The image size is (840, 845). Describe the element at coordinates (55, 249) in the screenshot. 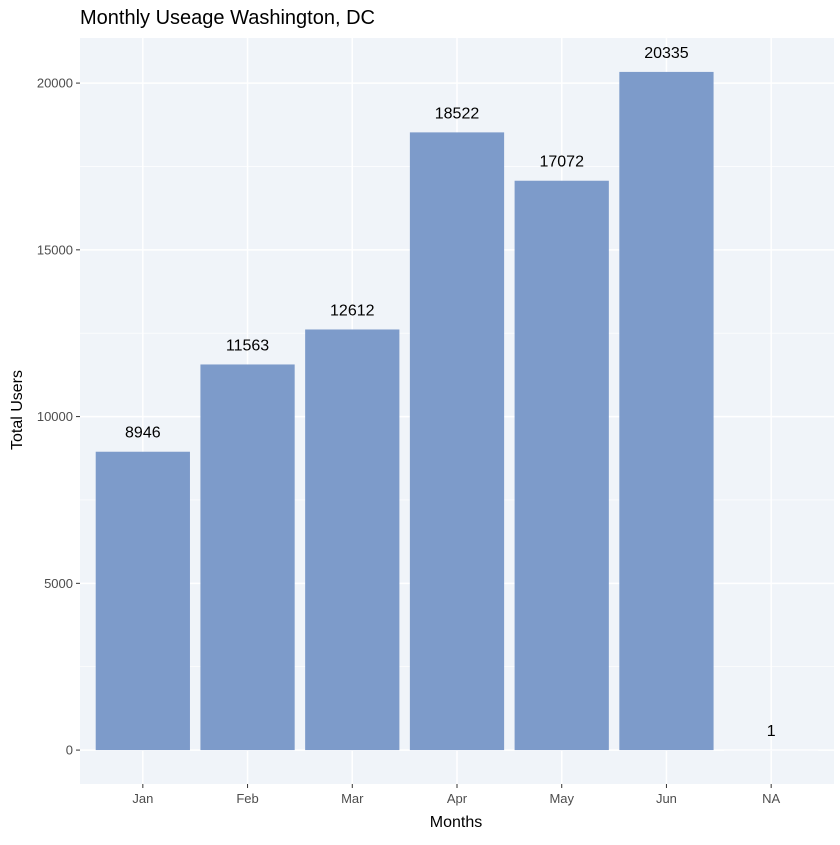

I see `y-tick-label: 15000` at that location.